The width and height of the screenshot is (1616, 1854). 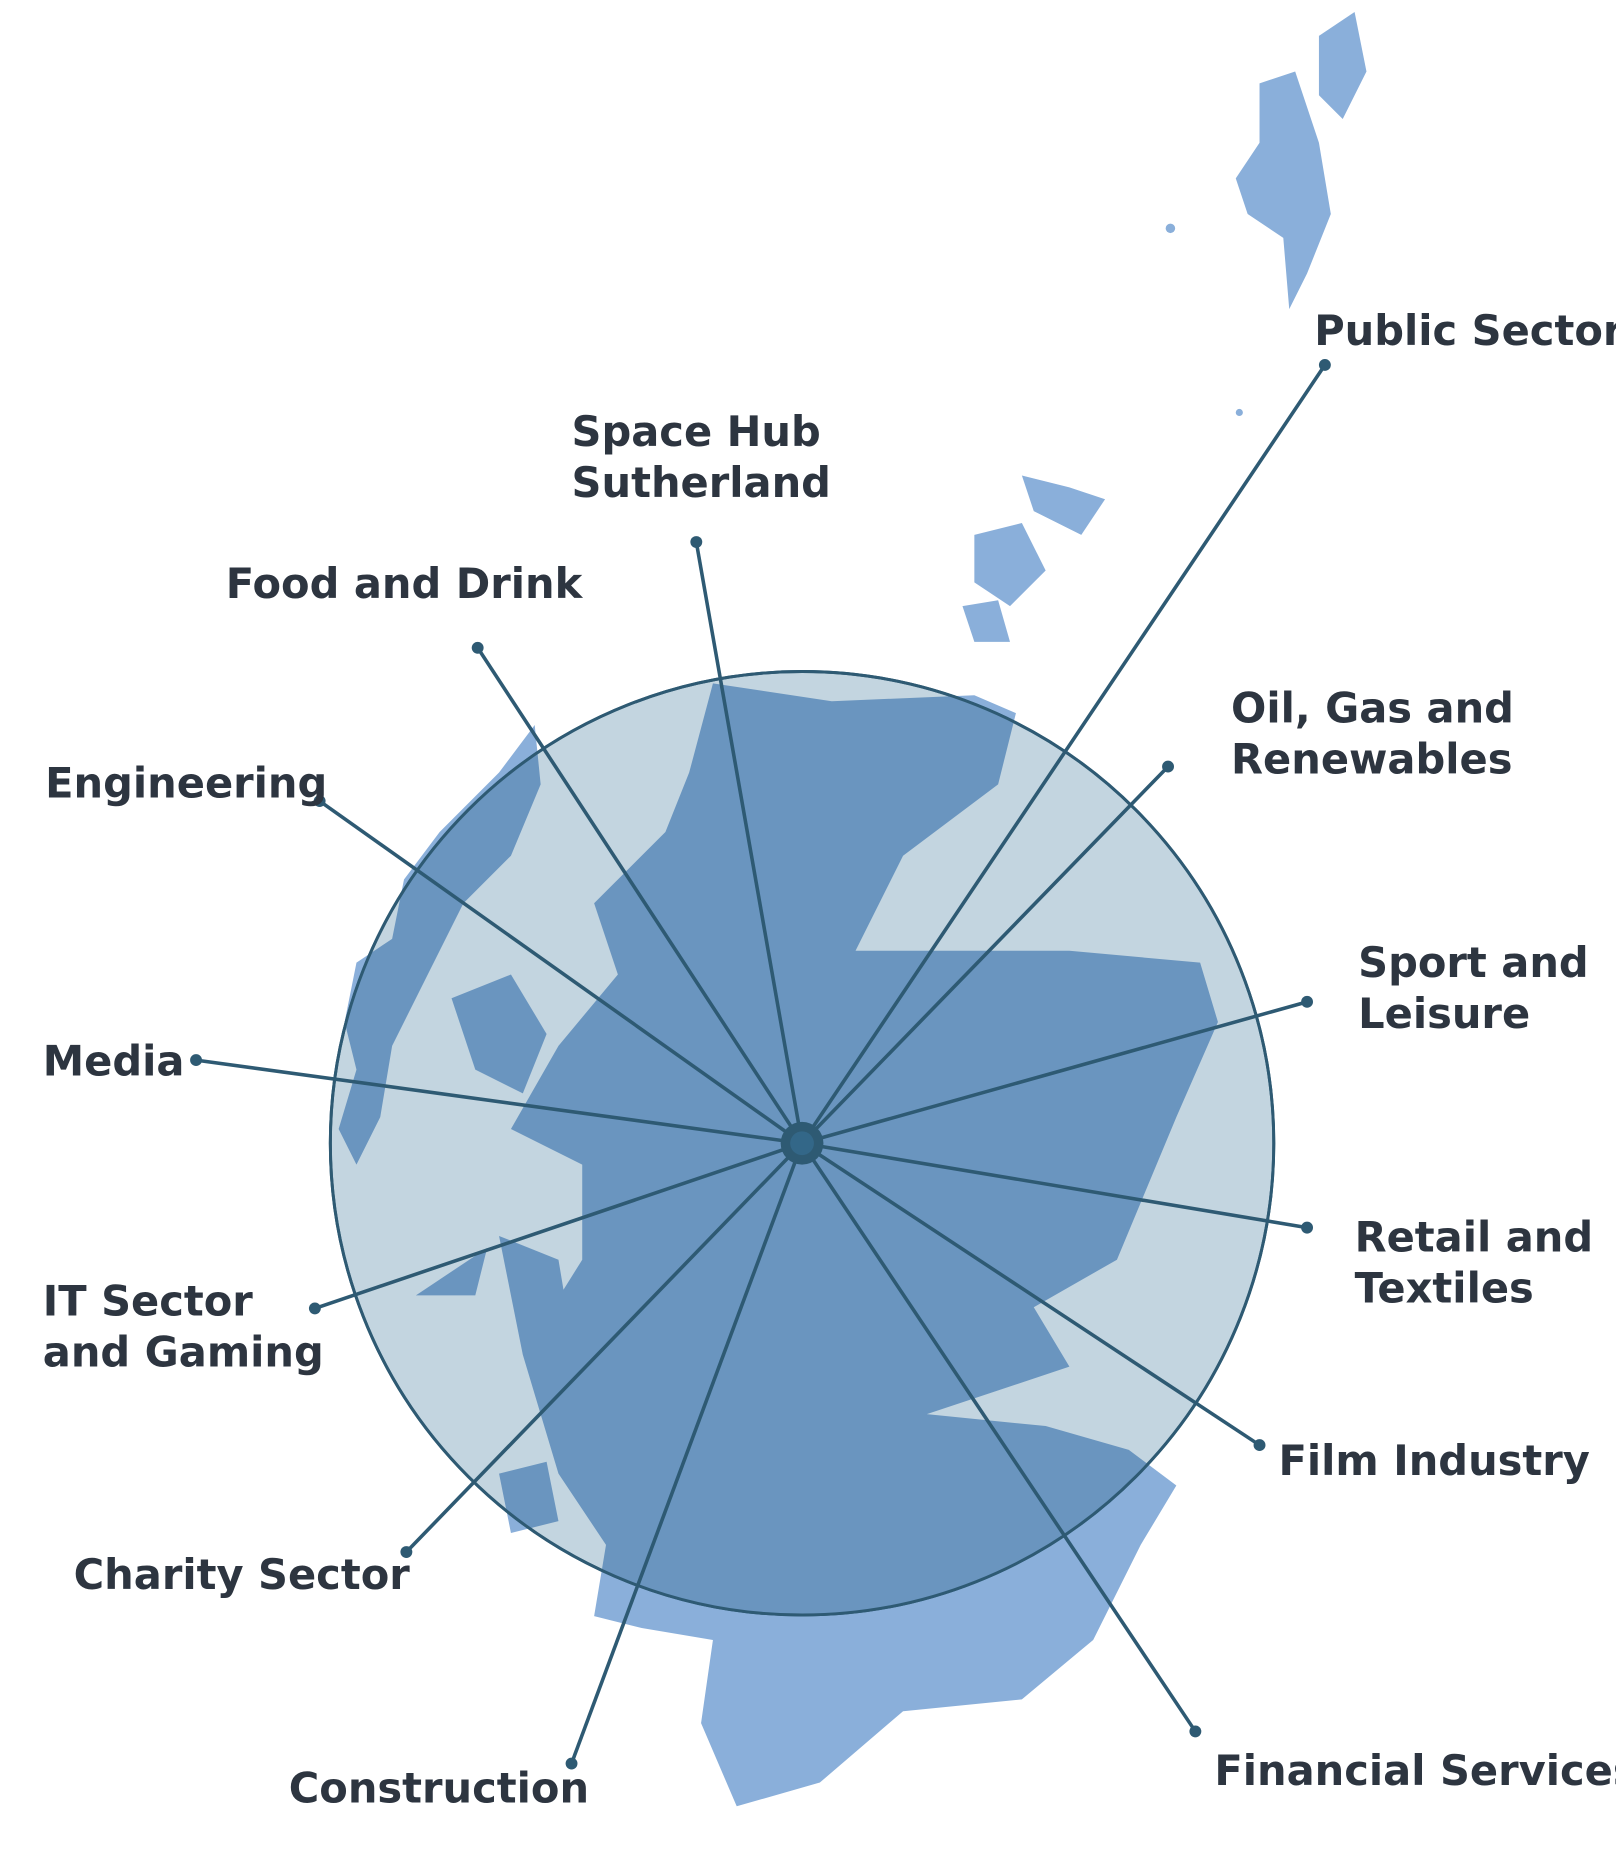 What do you see at coordinates (686, 1453) in the screenshot?
I see `construction-connector-line` at bounding box center [686, 1453].